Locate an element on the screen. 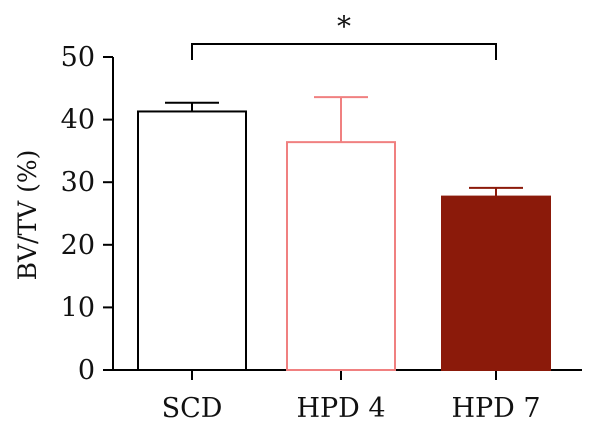 The width and height of the screenshot is (600, 427). significance-label: * is located at coordinates (344, 26).